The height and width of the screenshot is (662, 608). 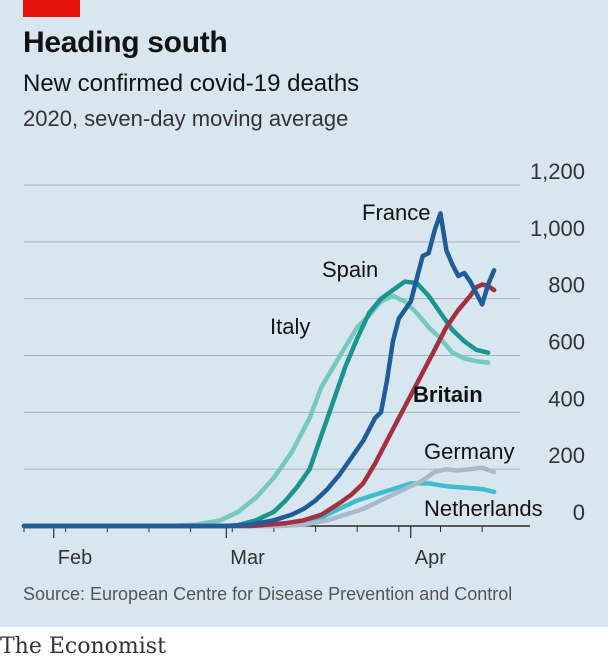 I want to click on chart-subtitle: New confirmed covid-19 deaths, so click(x=191, y=83).